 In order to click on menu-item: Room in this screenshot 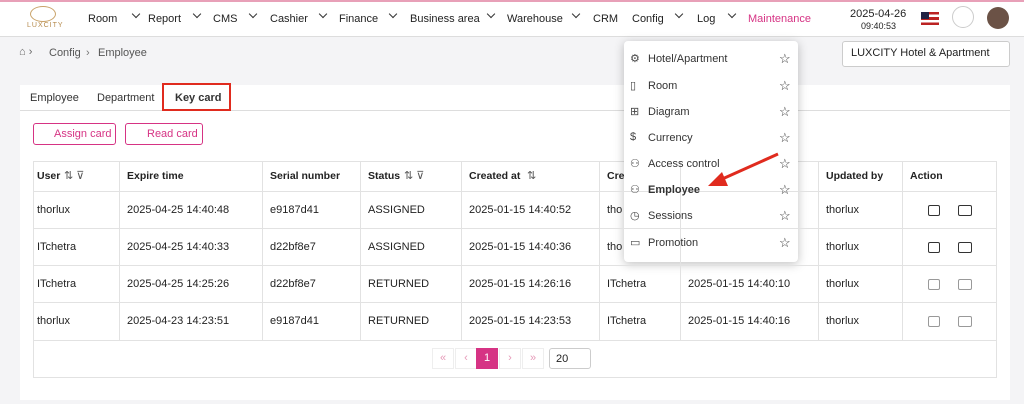, I will do `click(663, 86)`.